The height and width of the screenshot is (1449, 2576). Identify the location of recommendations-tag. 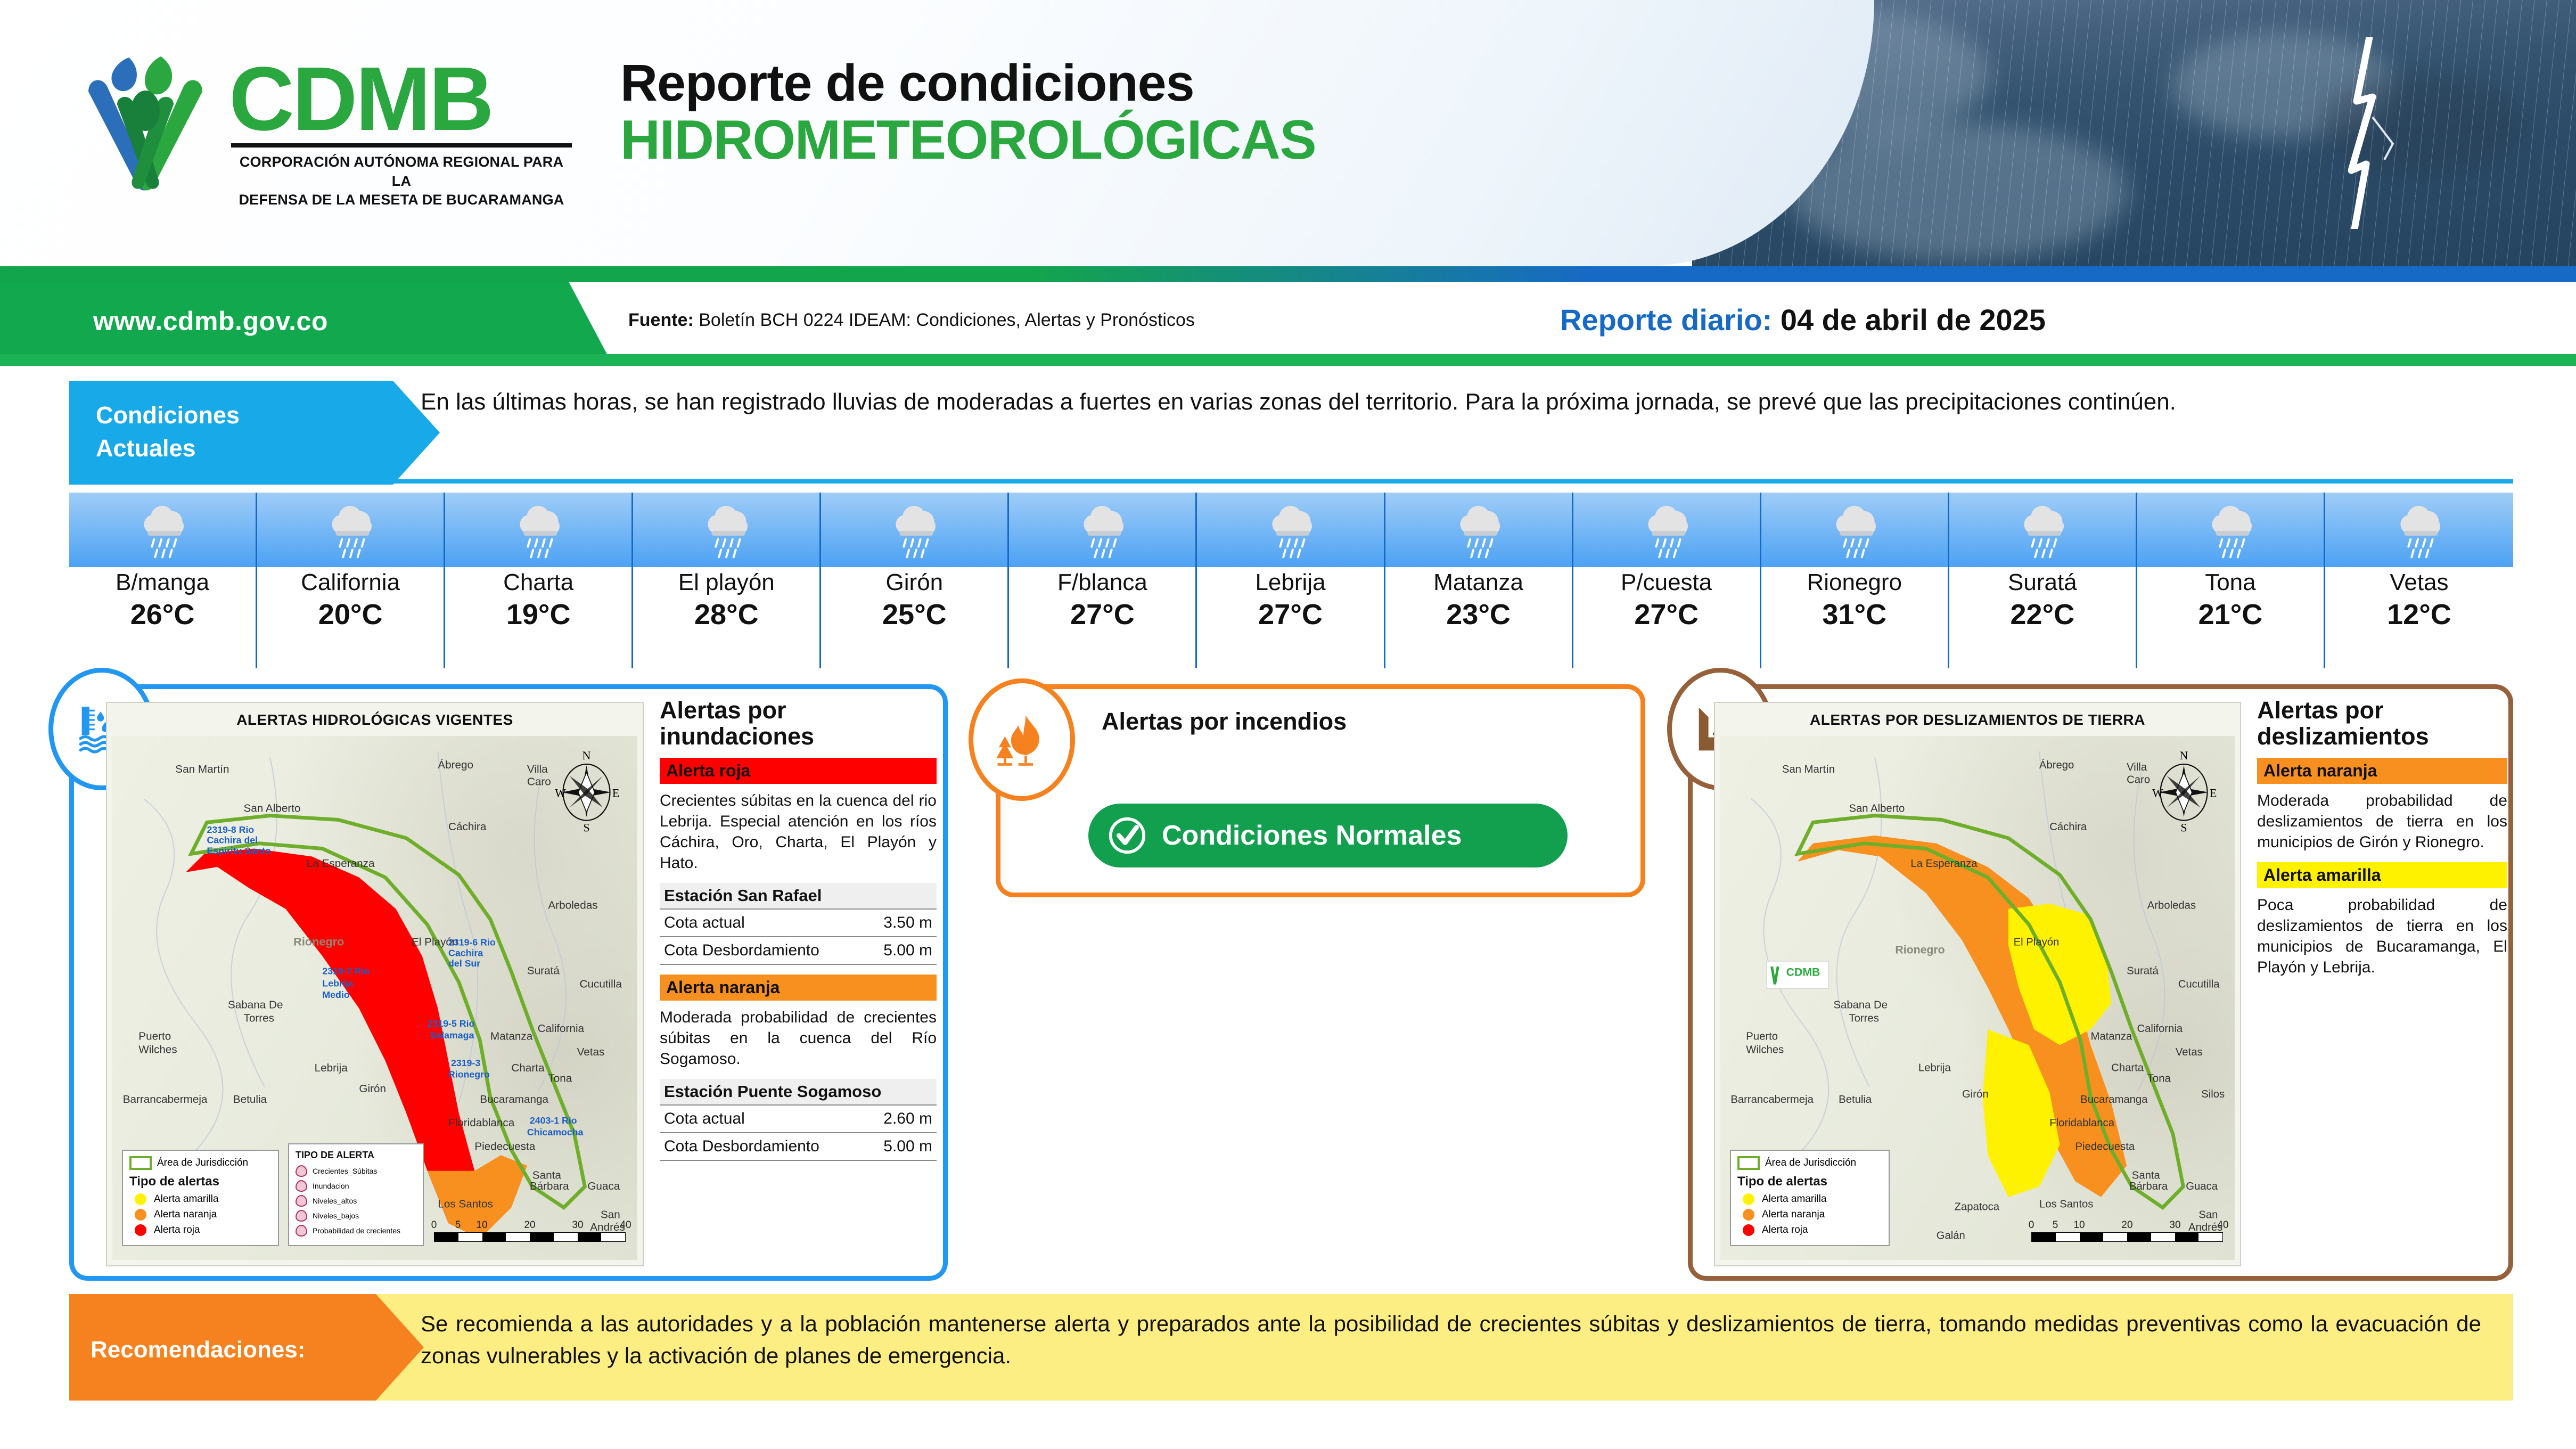
(221, 1347).